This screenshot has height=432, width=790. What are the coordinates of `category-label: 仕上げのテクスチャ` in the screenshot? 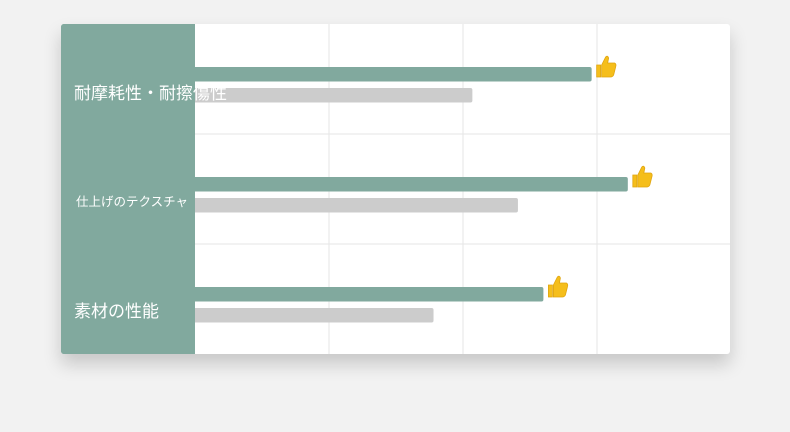 It's located at (132, 201).